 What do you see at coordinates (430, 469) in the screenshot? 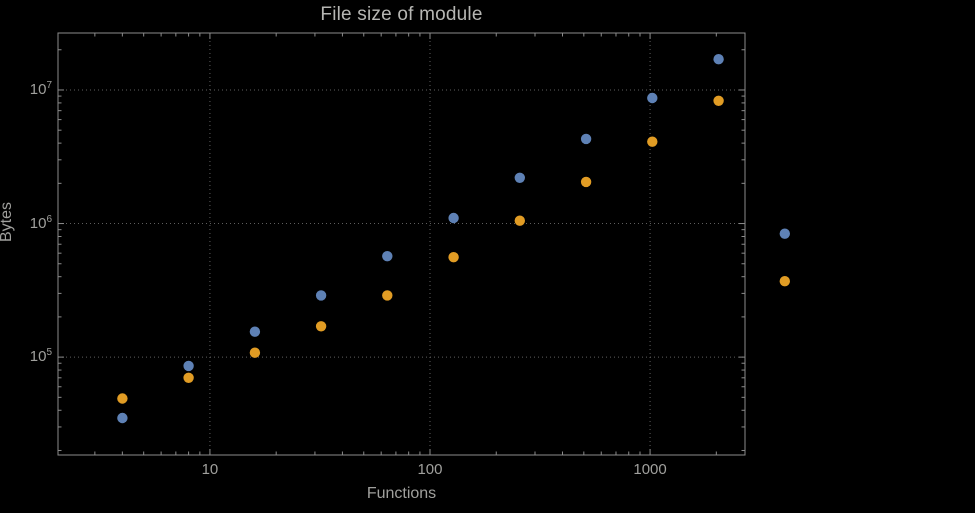
I see `x-tick-label: 100` at bounding box center [430, 469].